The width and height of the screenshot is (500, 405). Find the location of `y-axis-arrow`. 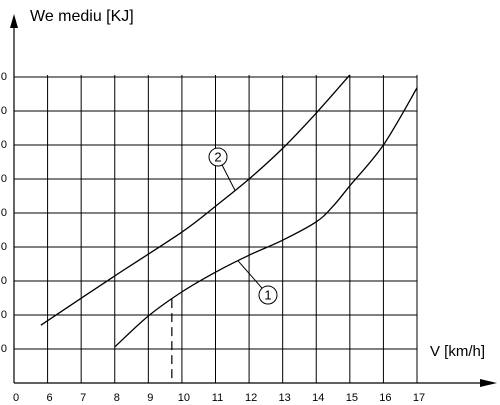

y-axis-arrow is located at coordinates (14, 21).